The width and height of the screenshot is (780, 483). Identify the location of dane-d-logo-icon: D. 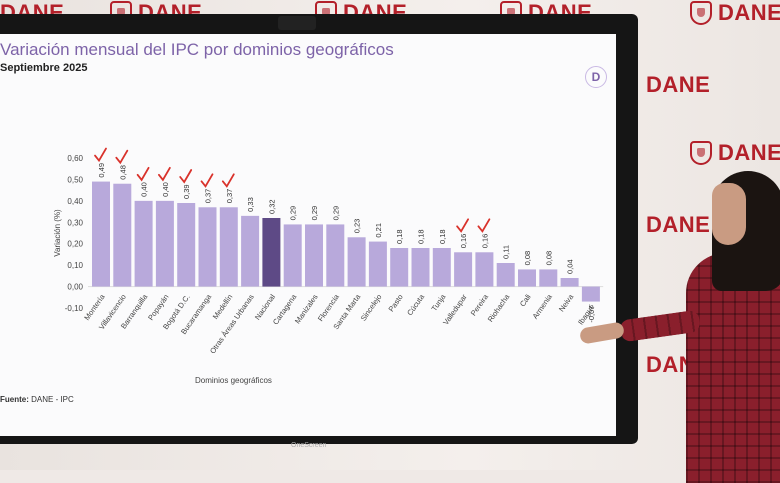
(596, 77).